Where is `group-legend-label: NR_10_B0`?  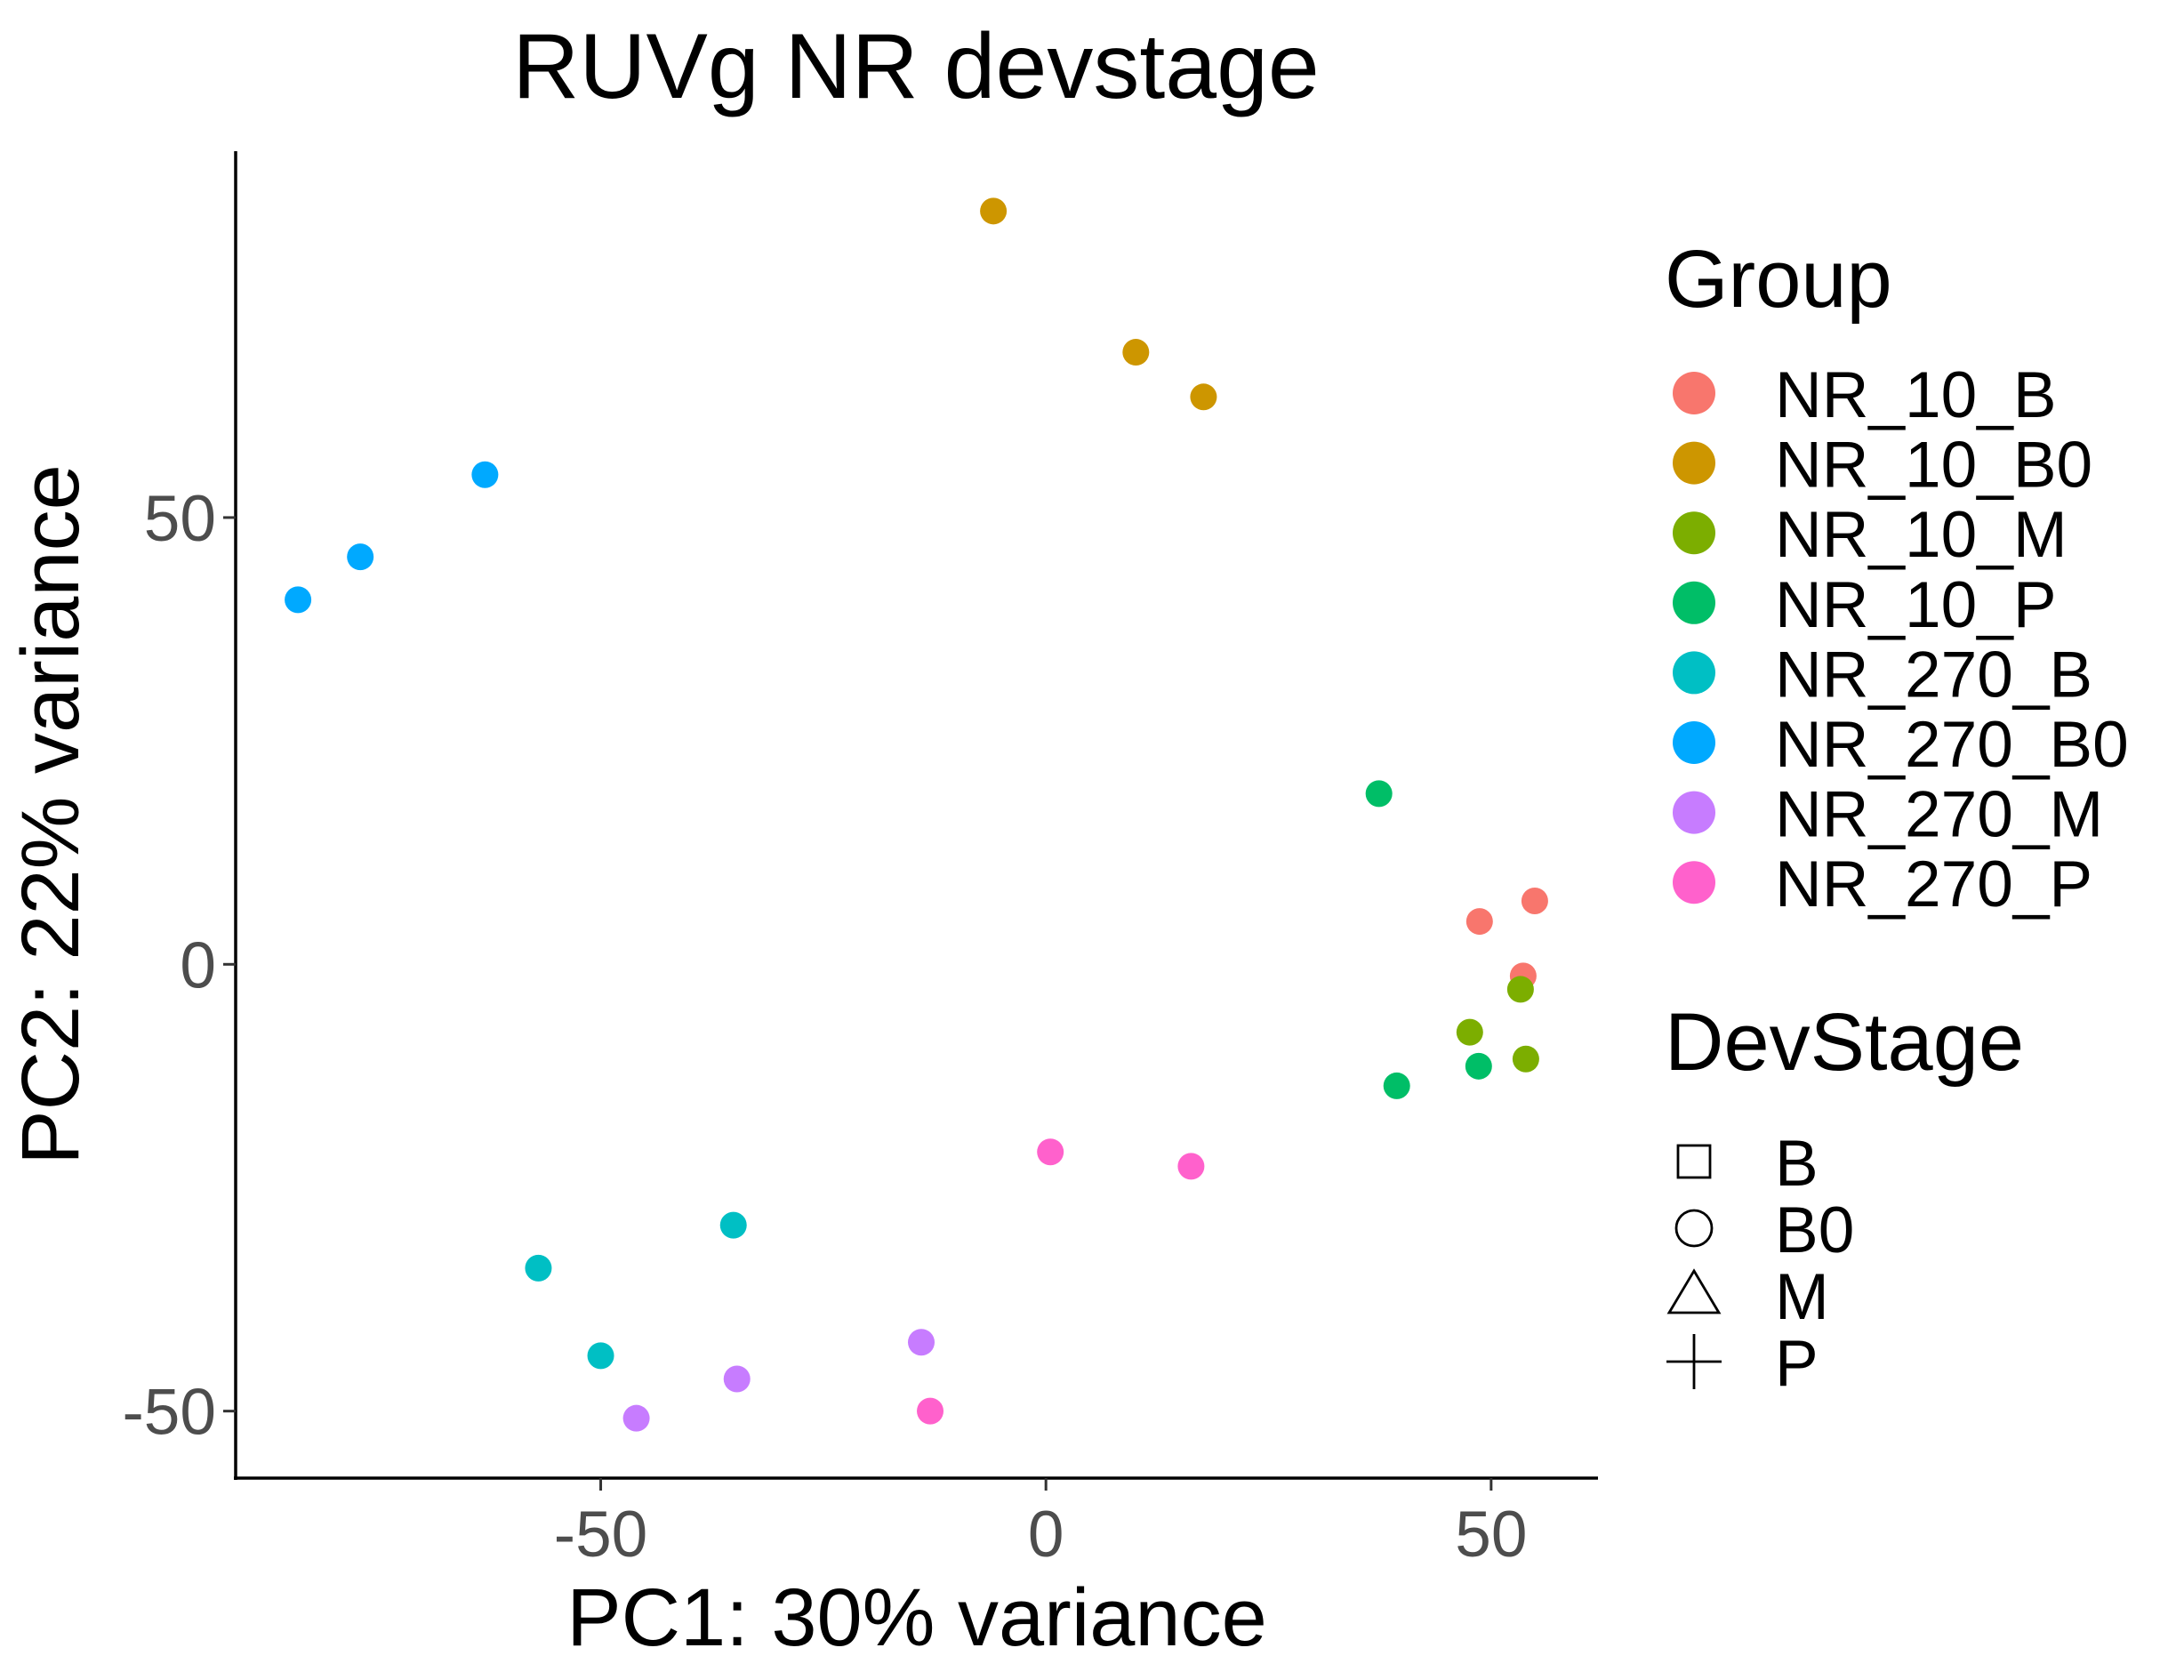 group-legend-label: NR_10_B0 is located at coordinates (1933, 466).